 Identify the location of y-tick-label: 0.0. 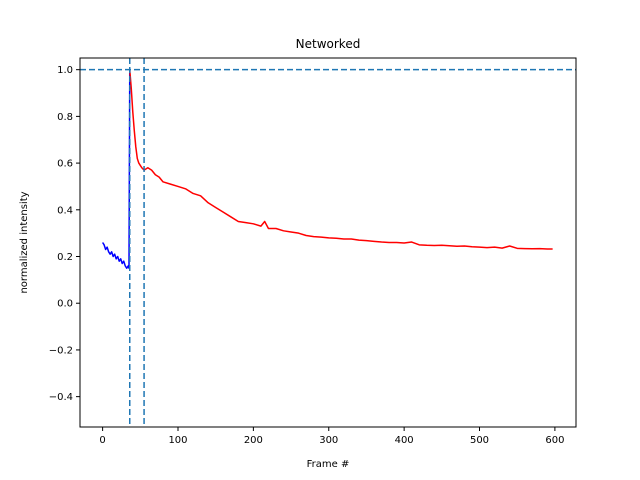
(65, 304).